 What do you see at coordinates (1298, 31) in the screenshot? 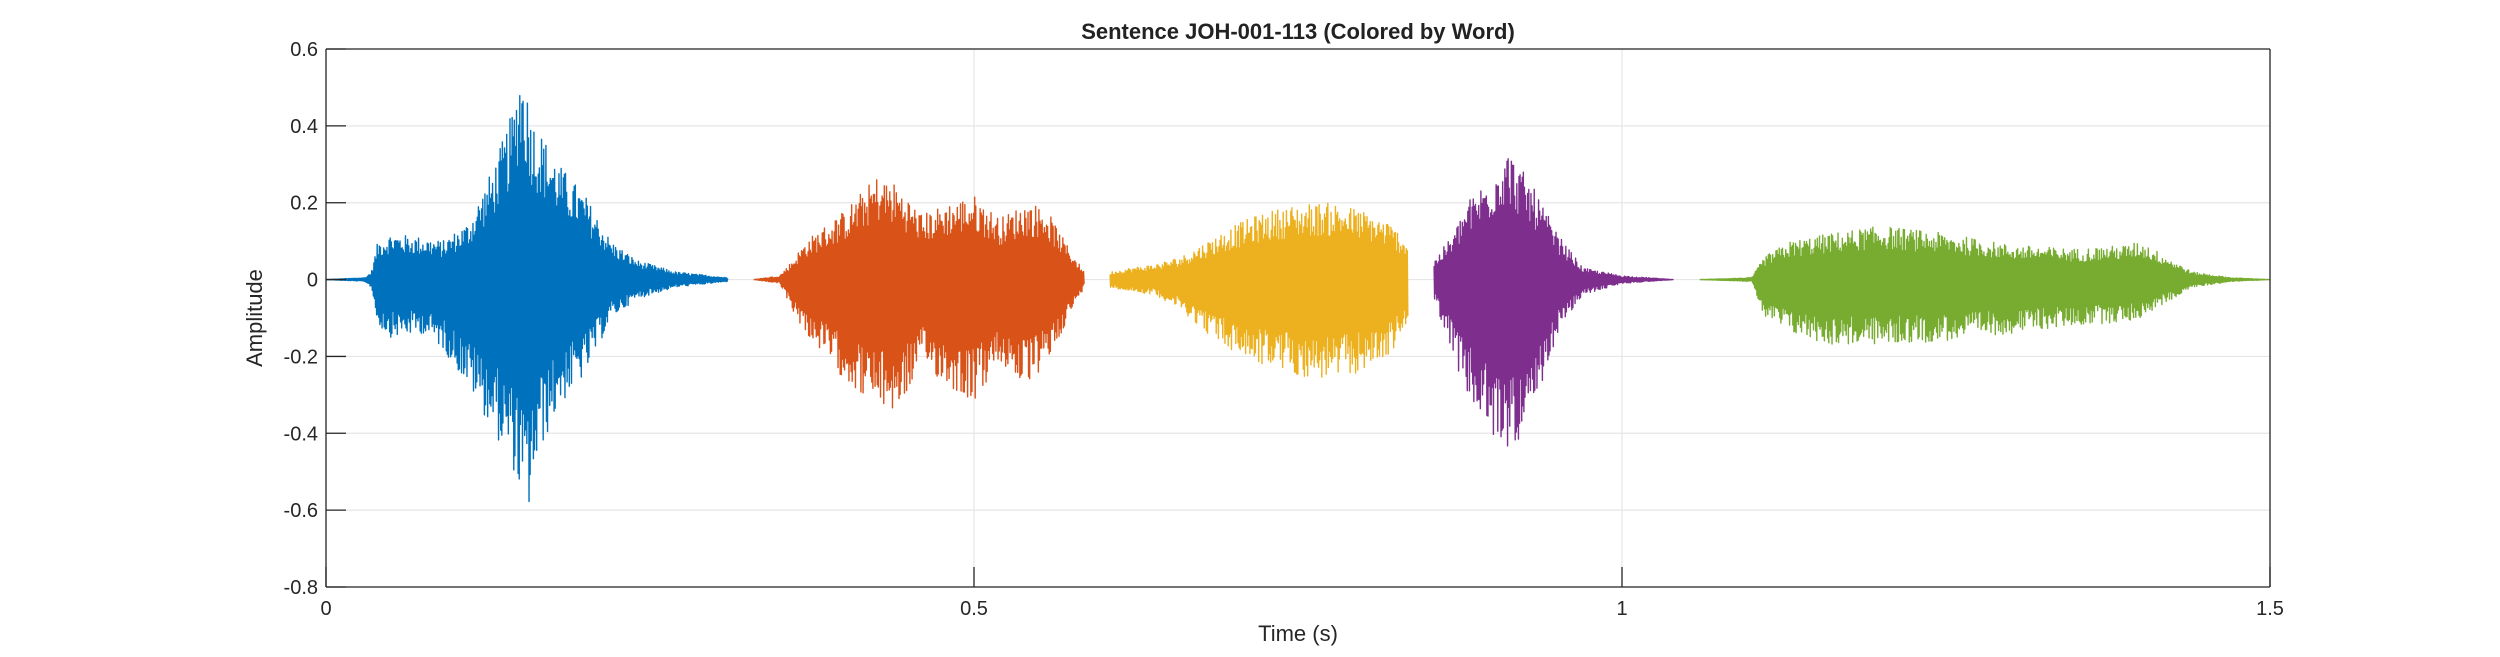
I see `chart-title: Sentence JOH-001-113 (Colored by Word)` at bounding box center [1298, 31].